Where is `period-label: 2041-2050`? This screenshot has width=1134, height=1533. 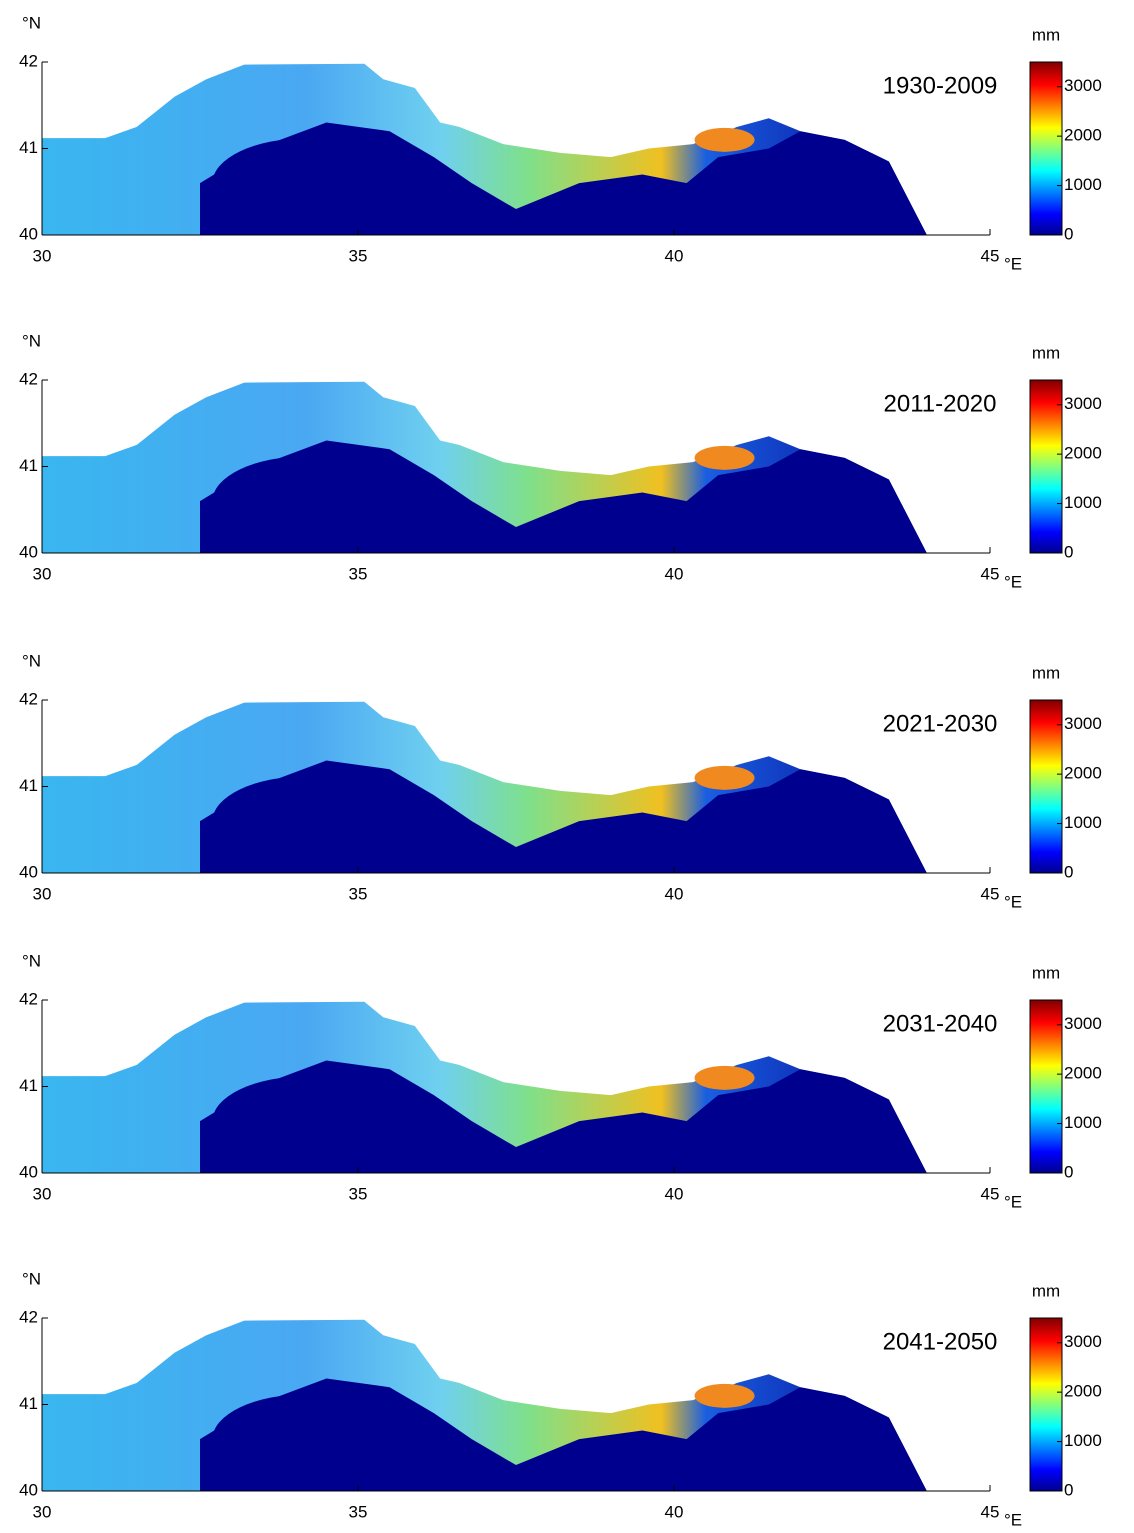 period-label: 2041-2050 is located at coordinates (940, 1341).